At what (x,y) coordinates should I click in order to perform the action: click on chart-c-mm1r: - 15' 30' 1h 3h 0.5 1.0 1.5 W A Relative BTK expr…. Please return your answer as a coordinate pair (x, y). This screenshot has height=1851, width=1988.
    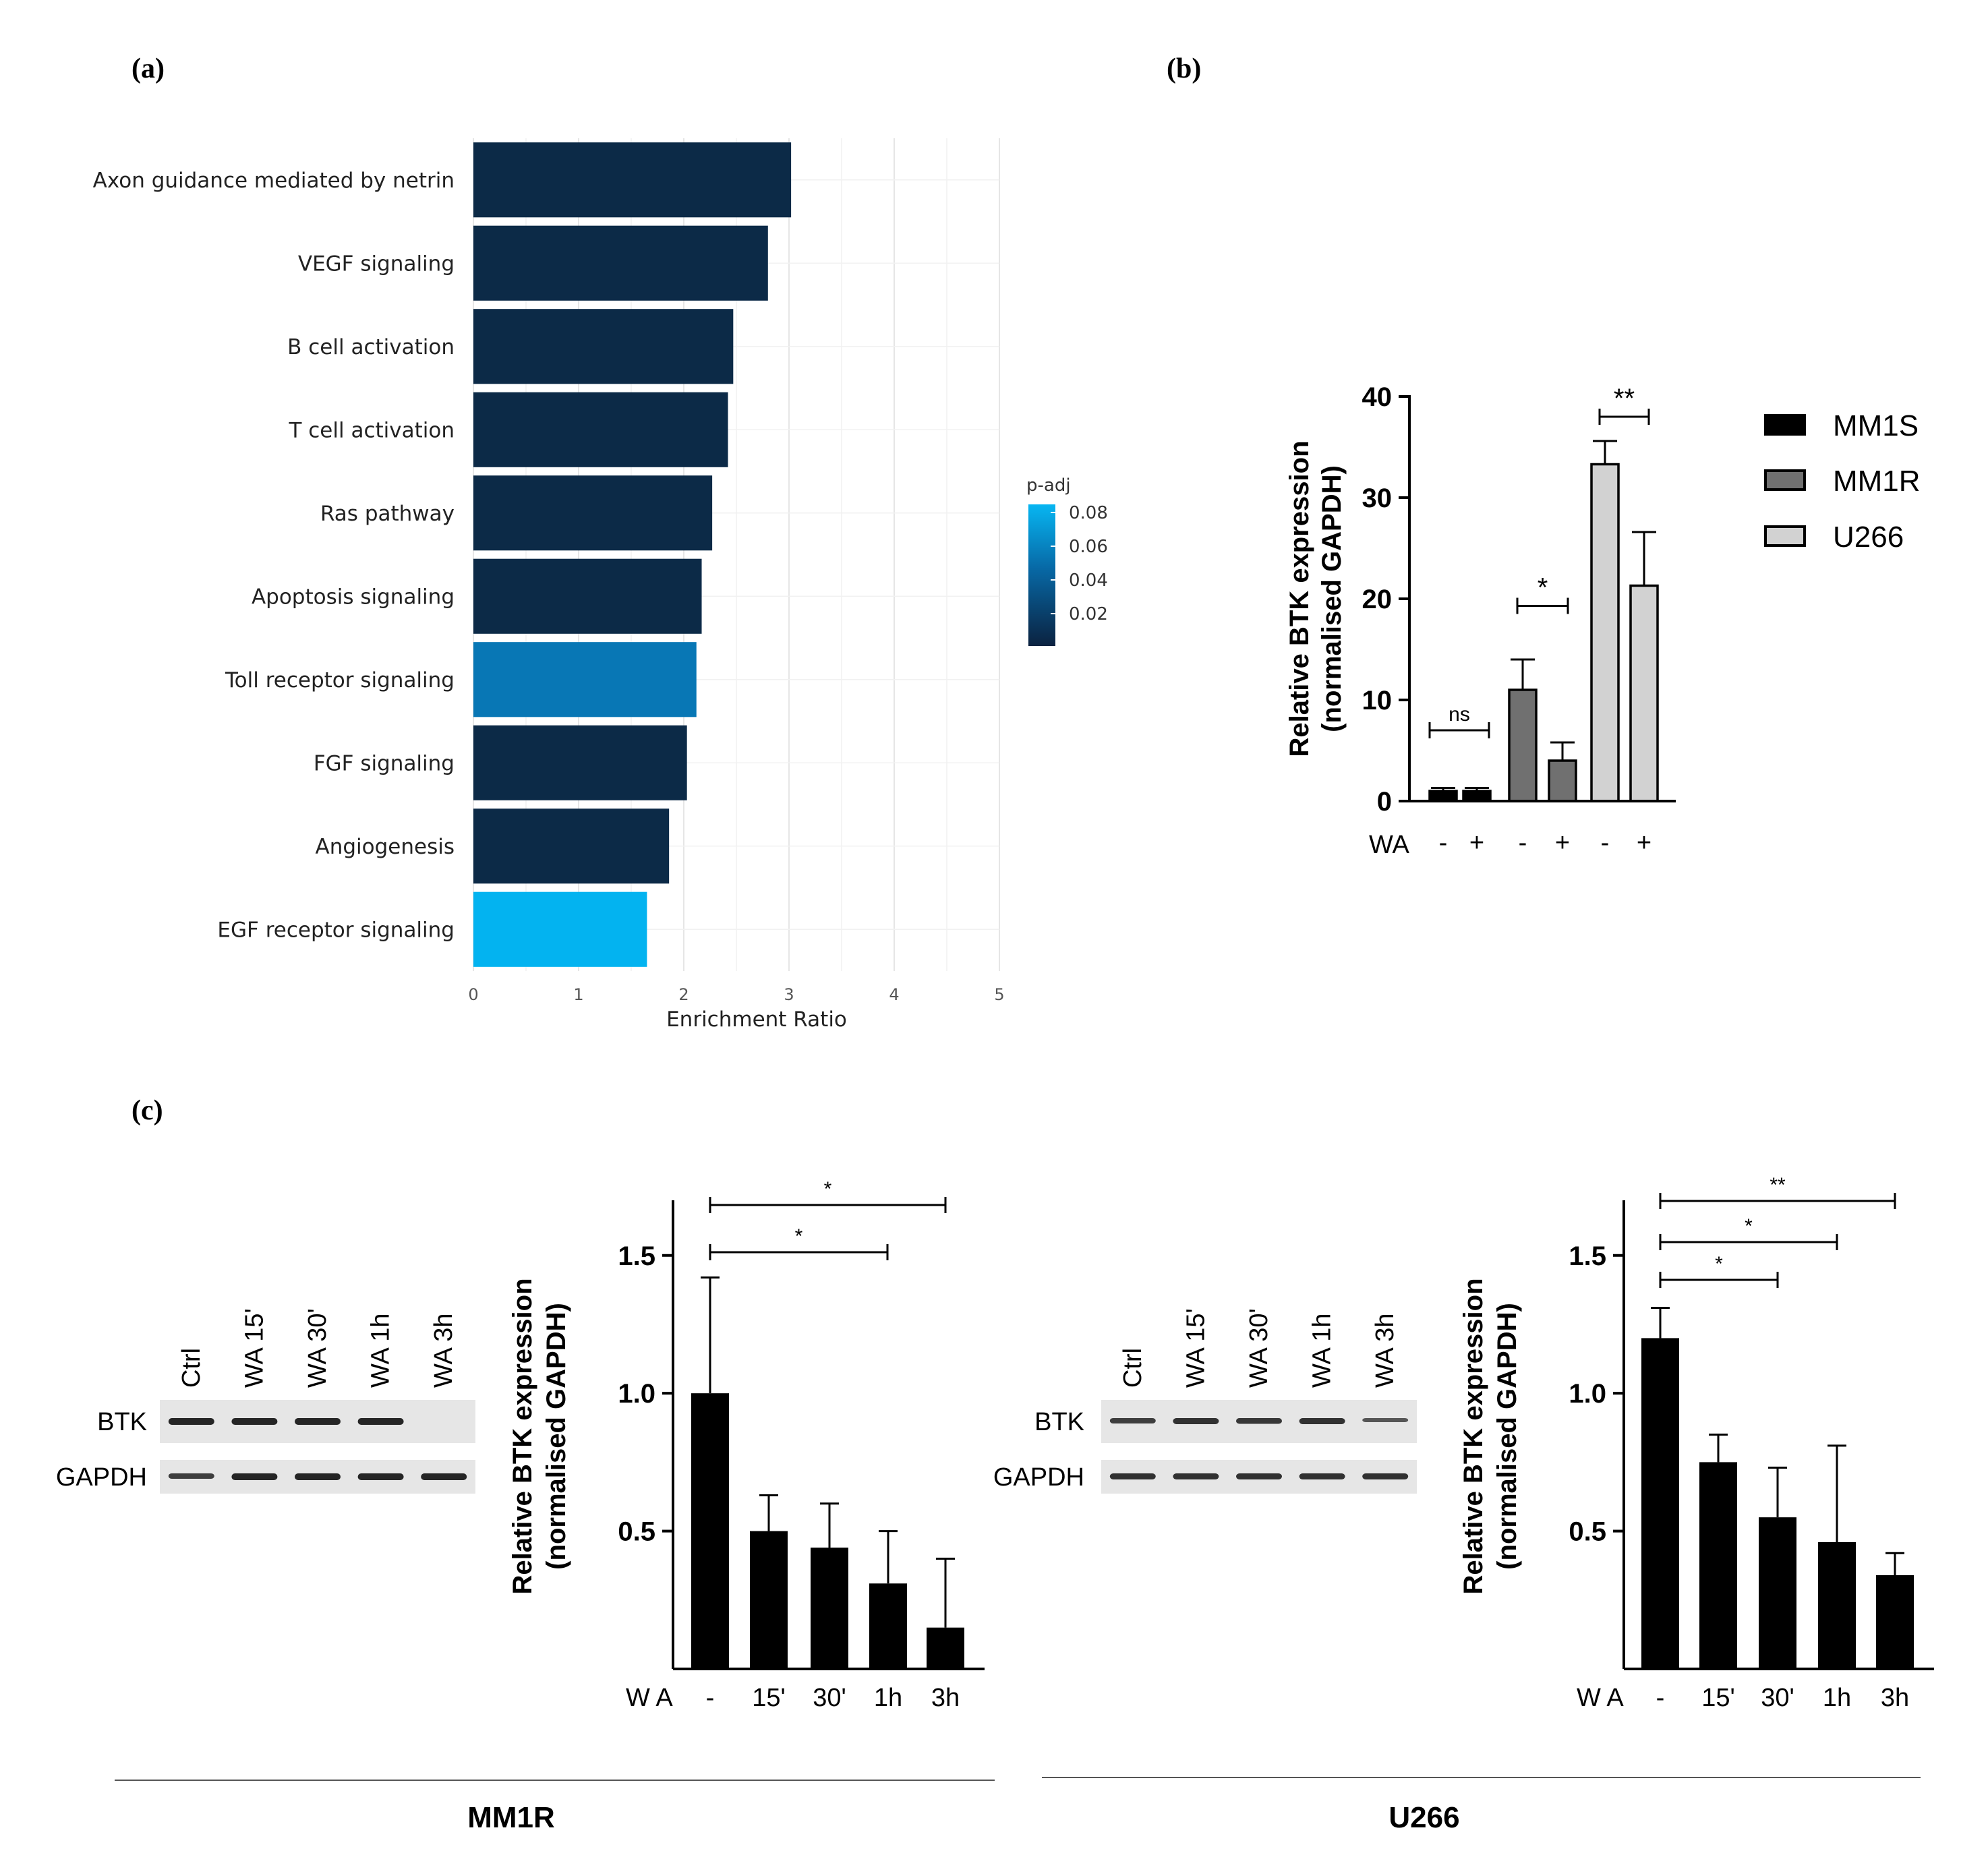
    Looking at the image, I should click on (747, 1445).